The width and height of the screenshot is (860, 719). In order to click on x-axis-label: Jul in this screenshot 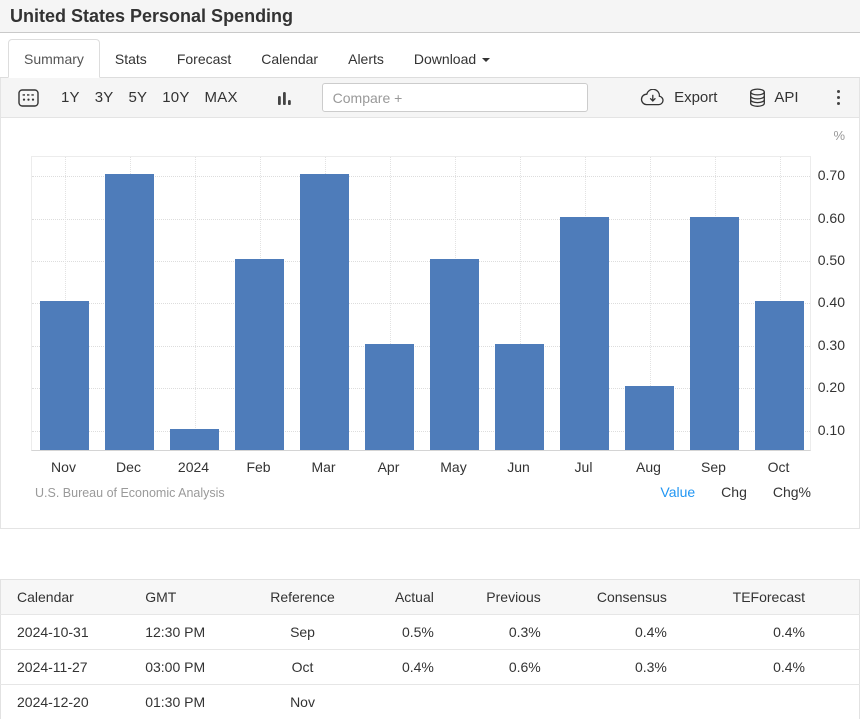, I will do `click(583, 467)`.